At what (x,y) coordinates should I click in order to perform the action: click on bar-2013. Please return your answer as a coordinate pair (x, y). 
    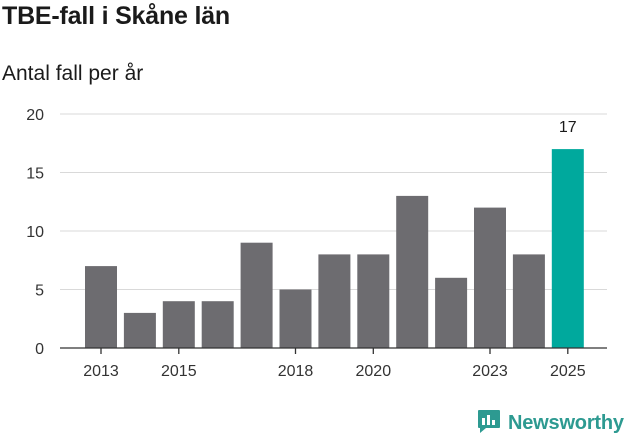
    Looking at the image, I should click on (101, 307).